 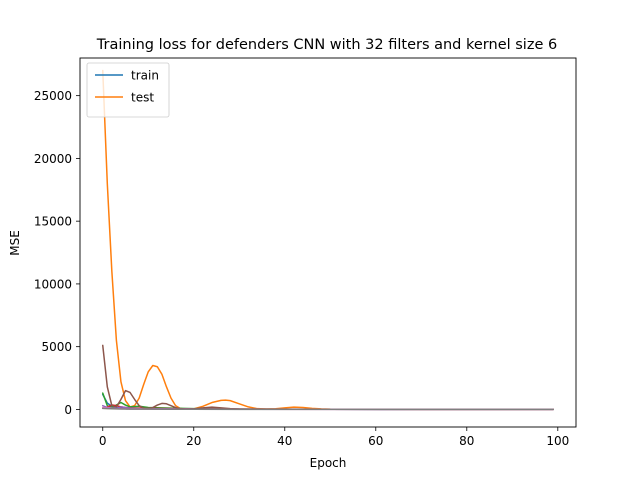 What do you see at coordinates (142, 98) in the screenshot?
I see `legend-label-test: test` at bounding box center [142, 98].